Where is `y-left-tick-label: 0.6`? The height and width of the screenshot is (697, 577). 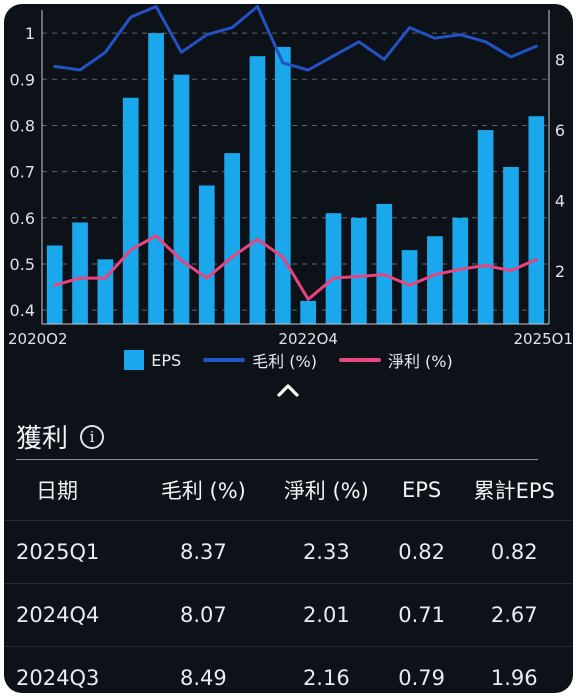 y-left-tick-label: 0.6 is located at coordinates (22, 218).